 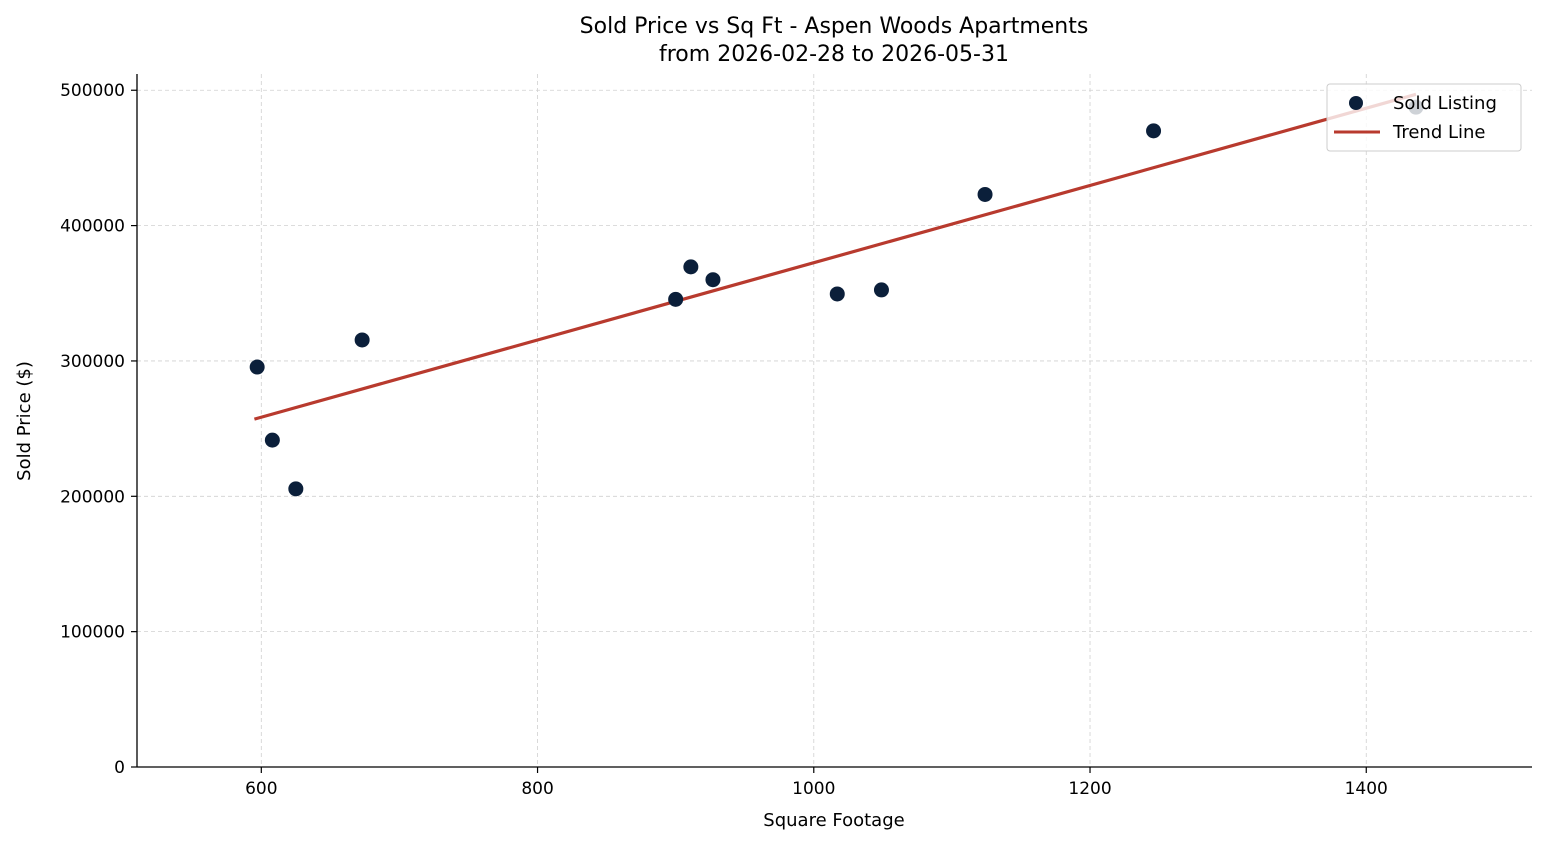 I want to click on y-tick-label: 500000, so click(x=92, y=91).